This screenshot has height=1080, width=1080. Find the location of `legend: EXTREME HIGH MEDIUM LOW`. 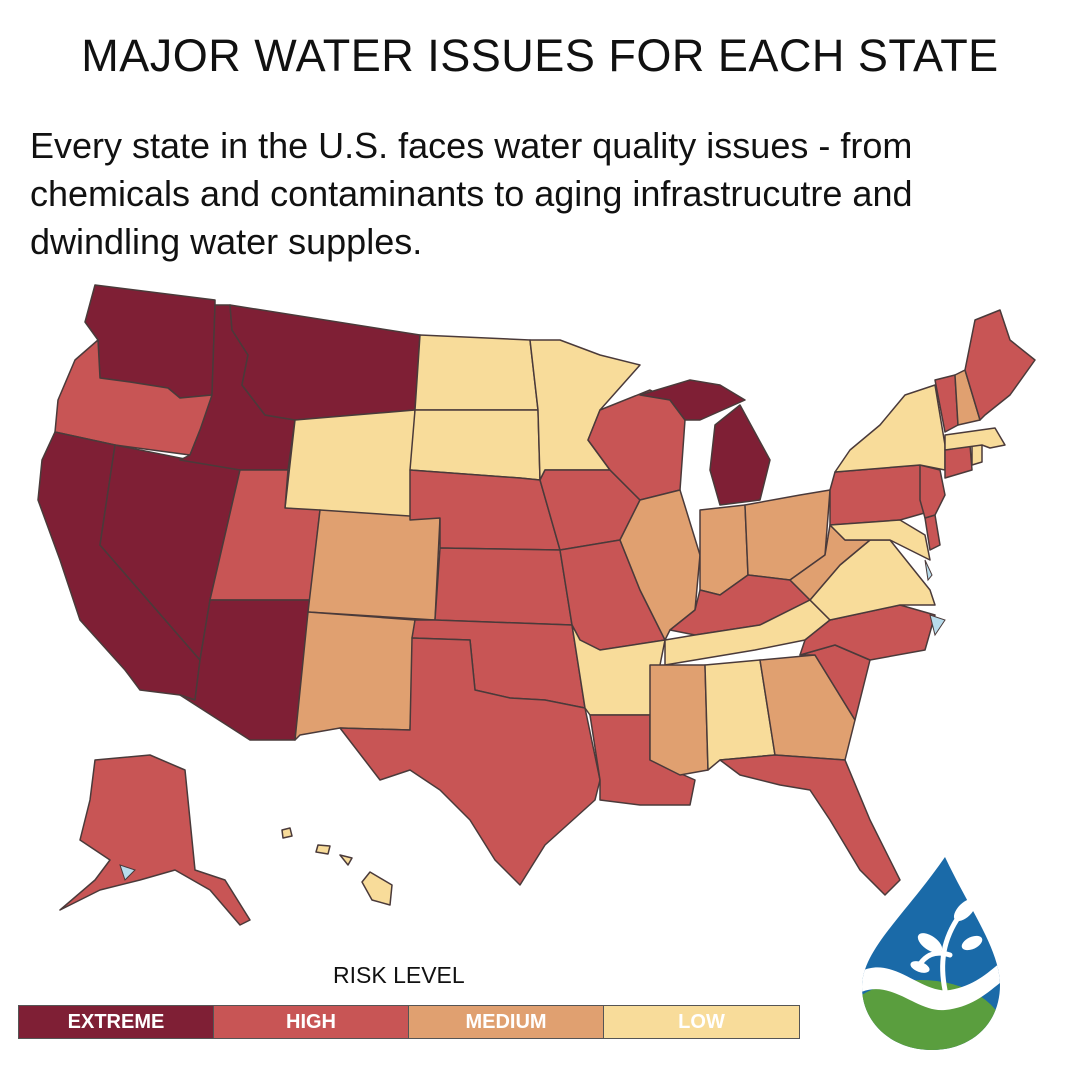

legend: EXTREME HIGH MEDIUM LOW is located at coordinates (409, 1022).